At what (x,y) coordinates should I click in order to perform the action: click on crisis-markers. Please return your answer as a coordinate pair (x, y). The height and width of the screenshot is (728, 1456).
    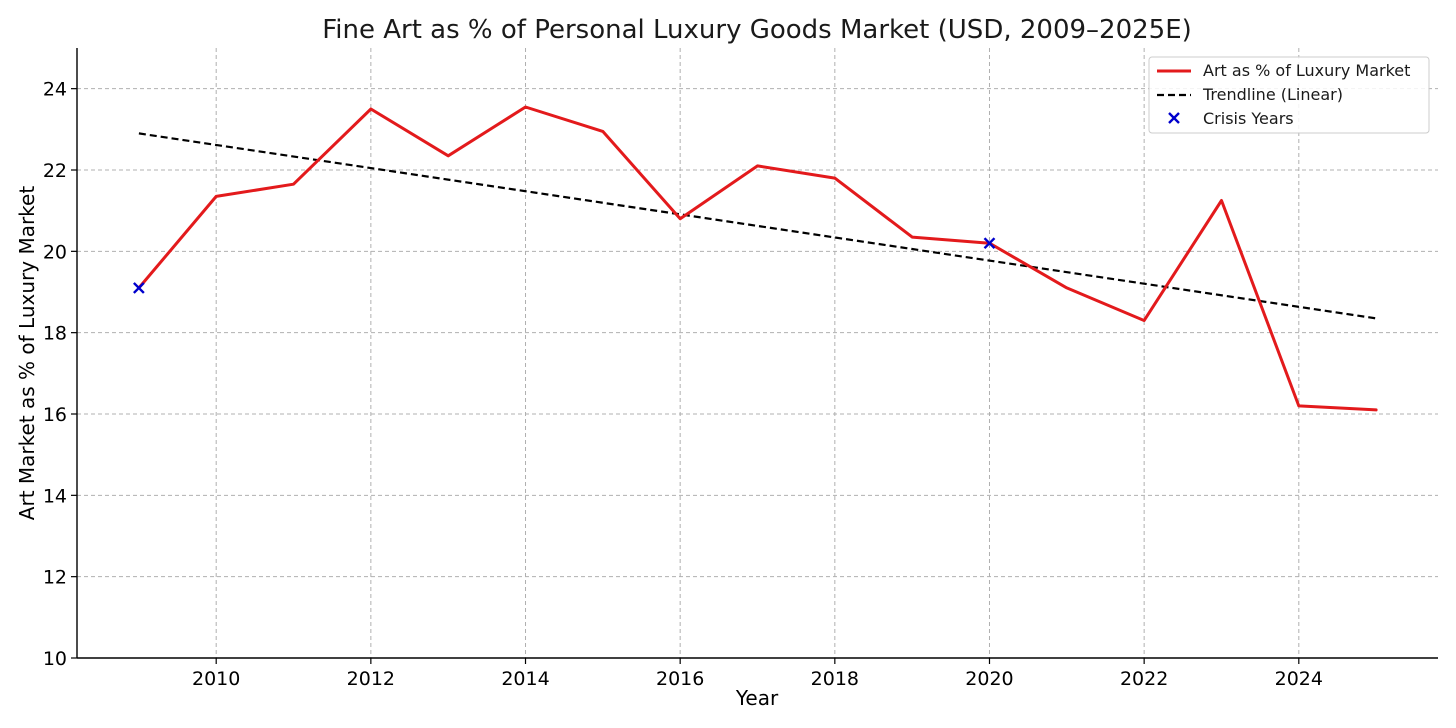
    Looking at the image, I should click on (564, 265).